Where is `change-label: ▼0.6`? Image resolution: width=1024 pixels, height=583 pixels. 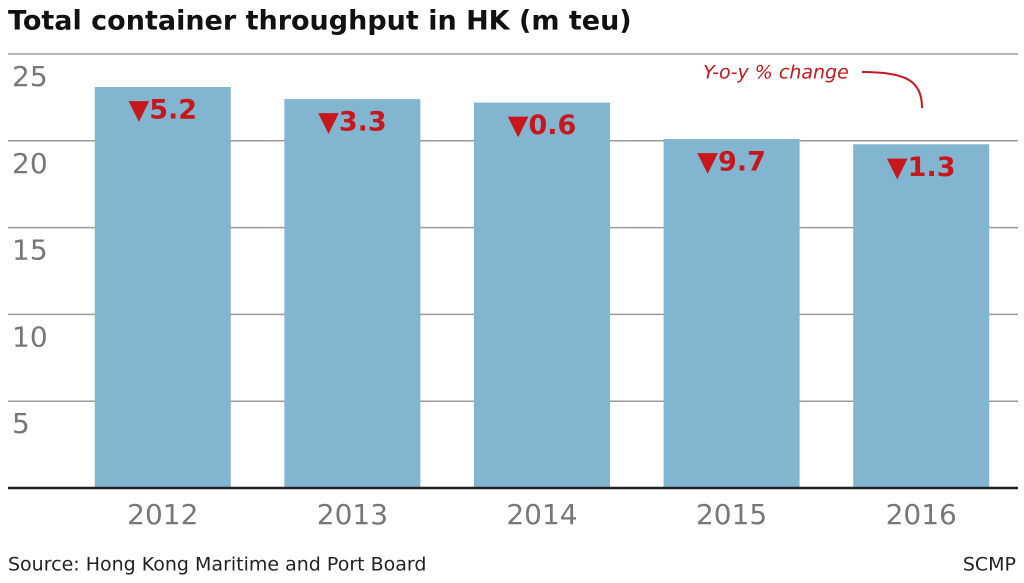 change-label: ▼0.6 is located at coordinates (542, 125).